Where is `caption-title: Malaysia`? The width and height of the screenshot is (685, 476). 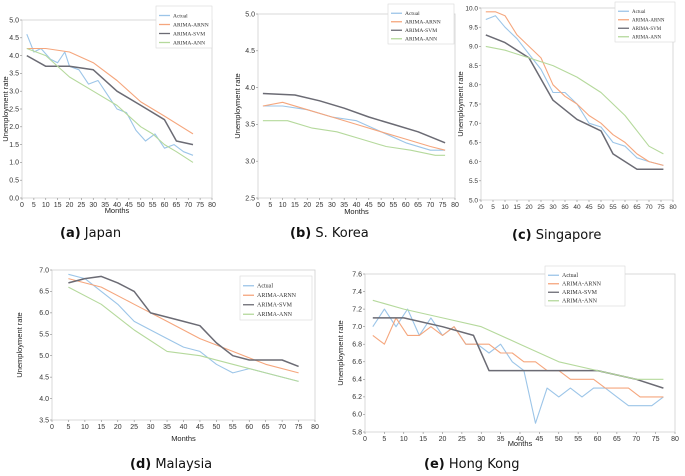 caption-title: Malaysia is located at coordinates (184, 464).